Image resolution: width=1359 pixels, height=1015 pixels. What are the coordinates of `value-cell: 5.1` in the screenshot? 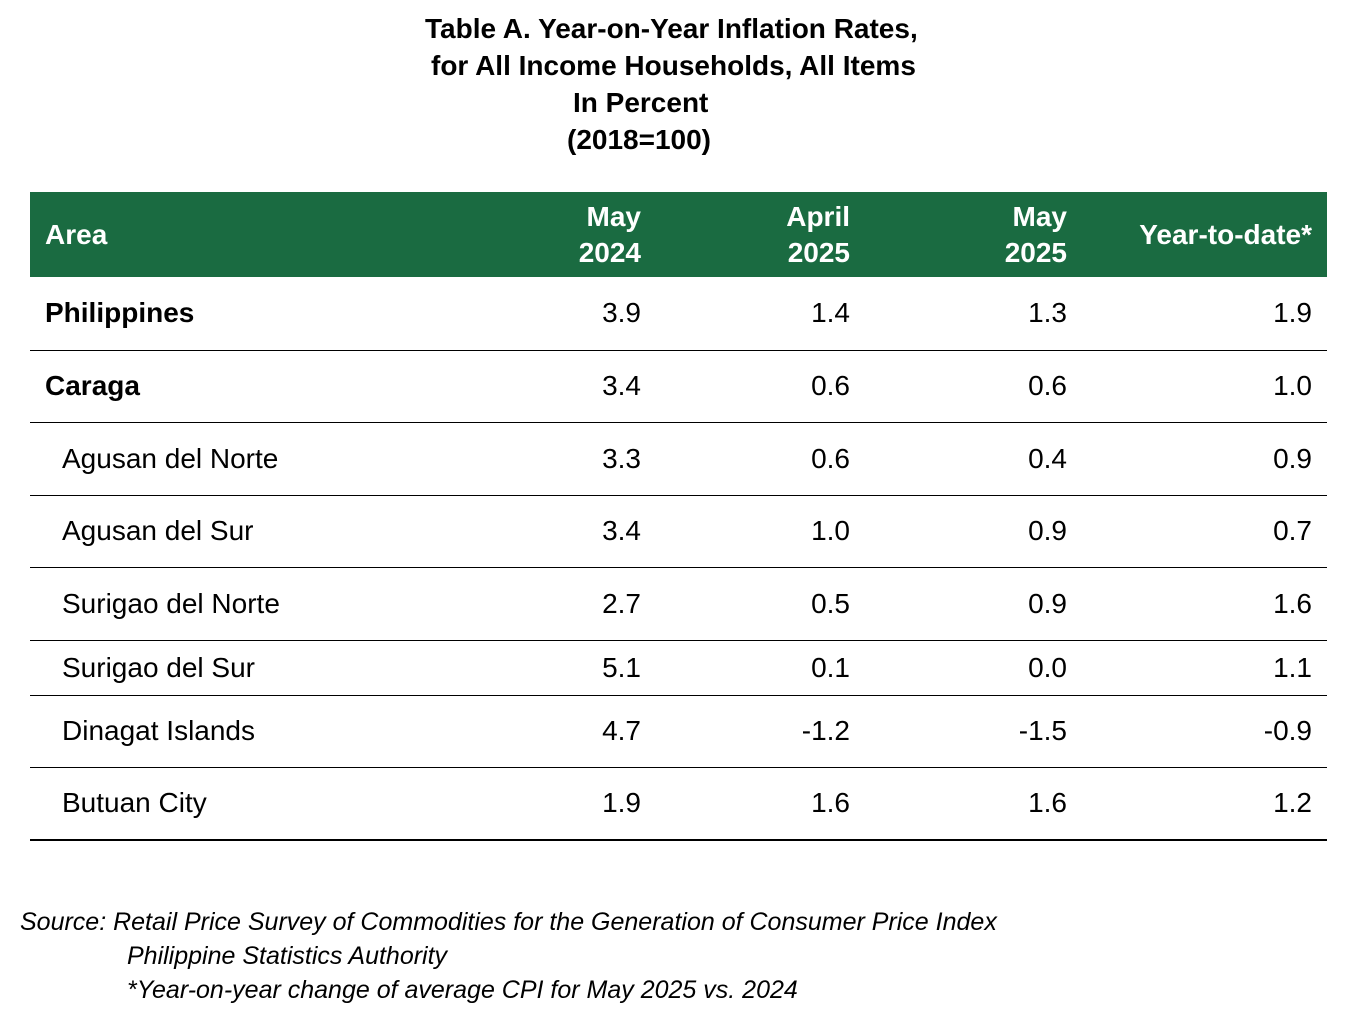 It's located at (544, 668).